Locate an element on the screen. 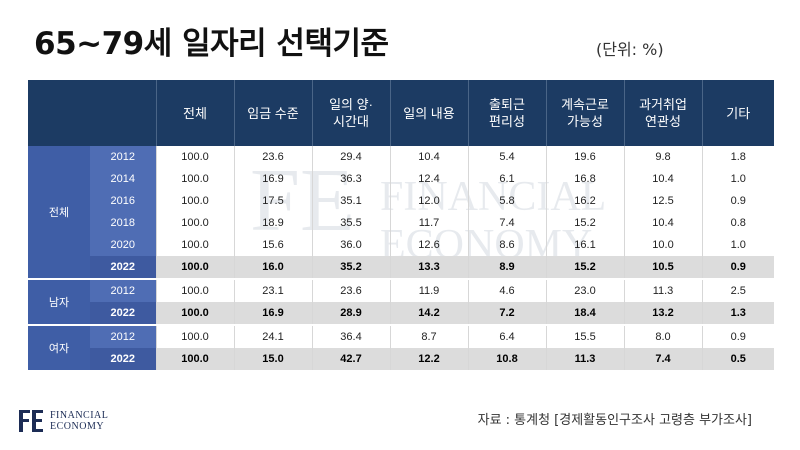 The height and width of the screenshot is (450, 800). value-cell: 24.1 is located at coordinates (272, 336).